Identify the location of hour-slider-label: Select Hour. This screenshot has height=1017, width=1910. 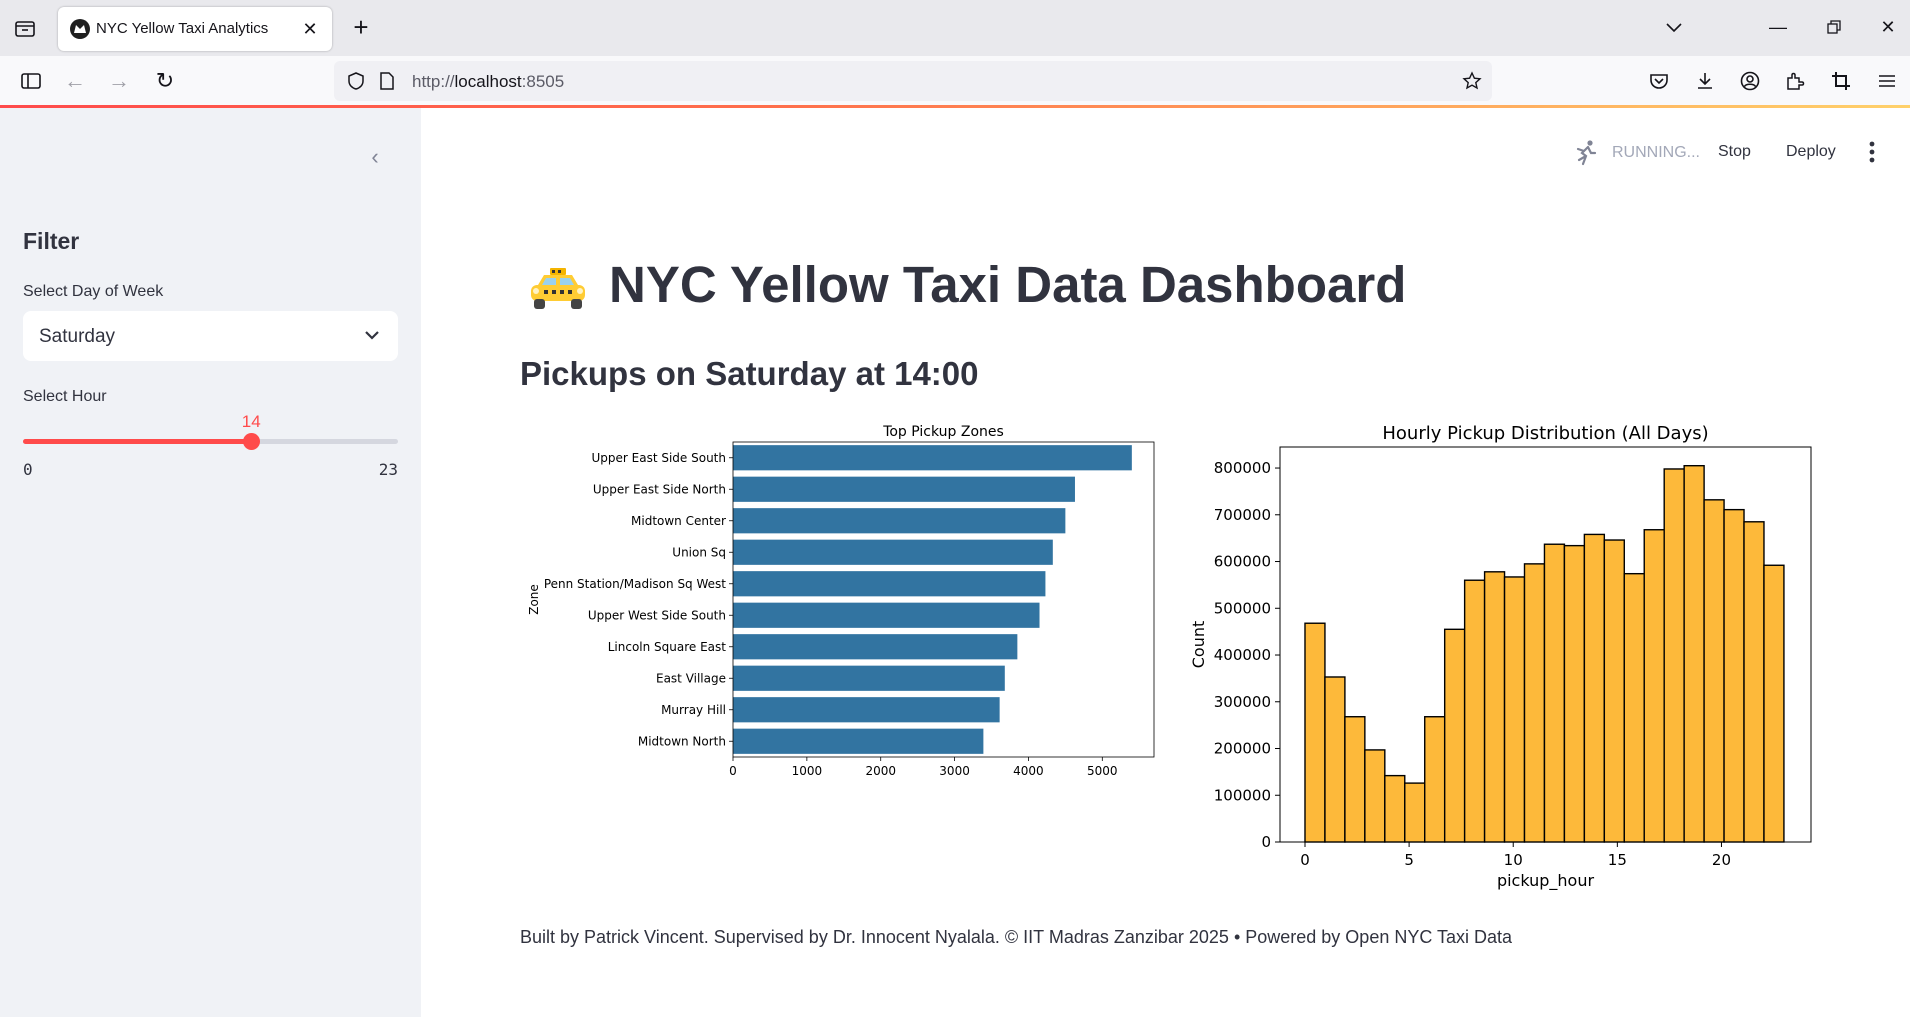
(65, 396).